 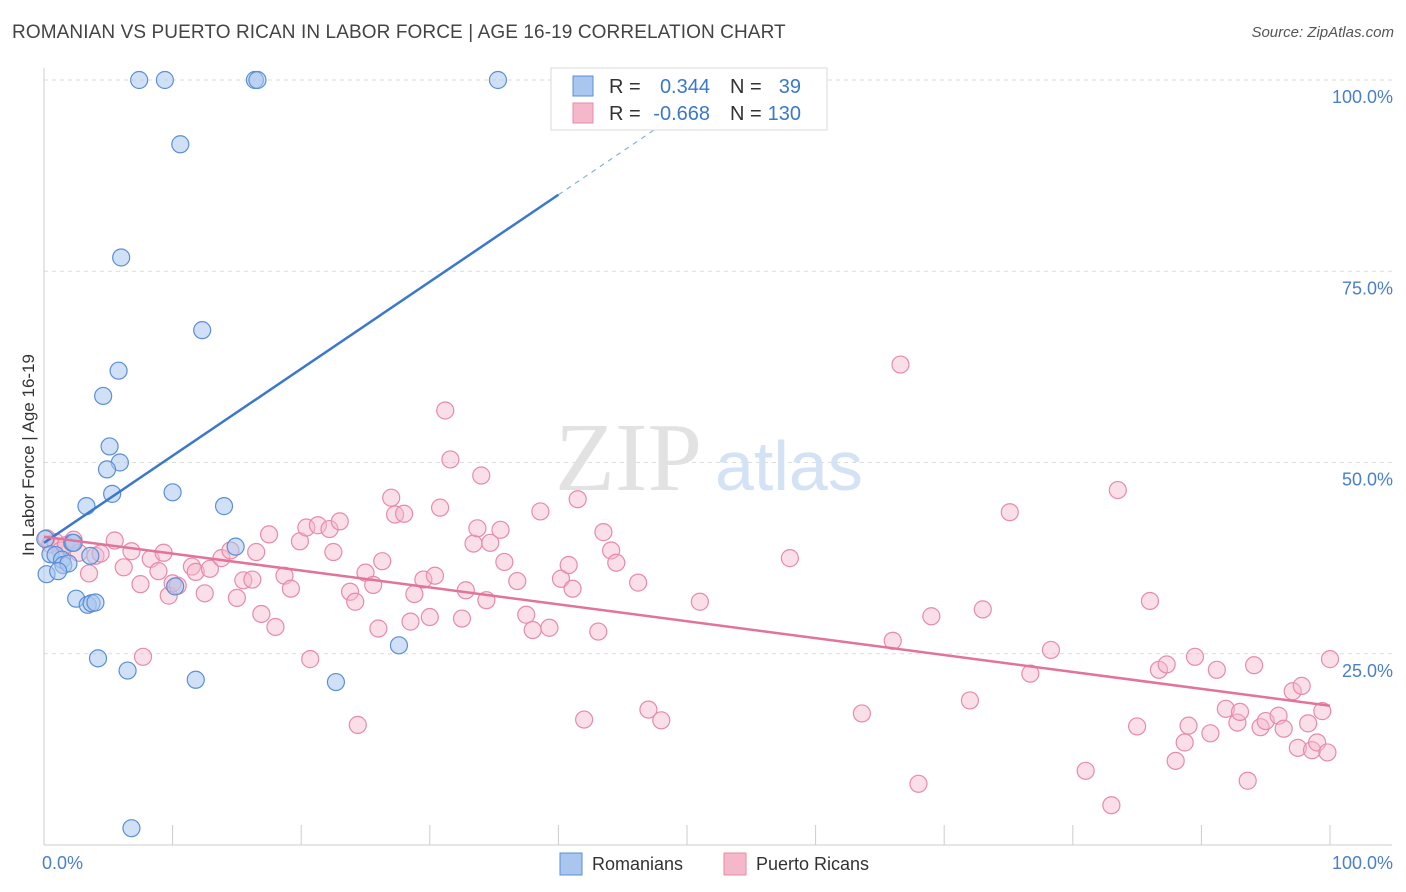 What do you see at coordinates (1362, 863) in the screenshot?
I see `x-tick-label-1: 100.0%` at bounding box center [1362, 863].